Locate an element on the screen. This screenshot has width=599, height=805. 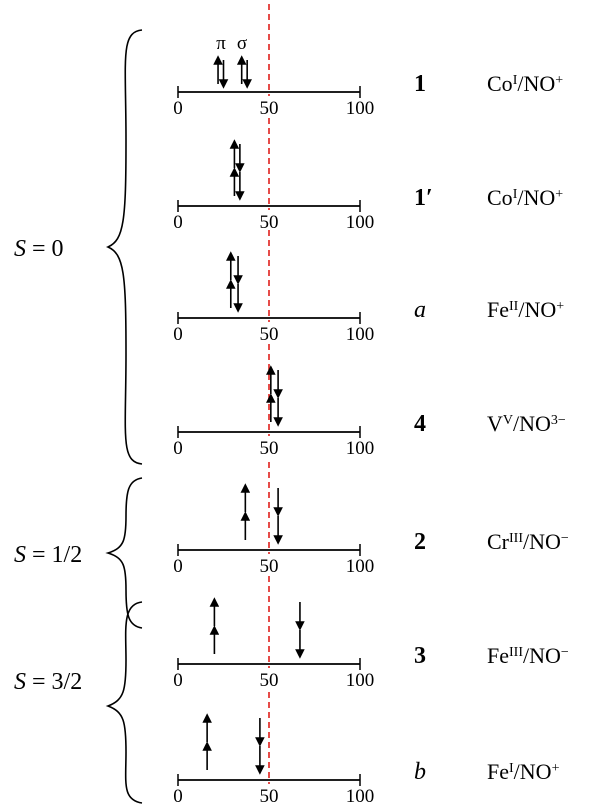
complex-label: 4 is located at coordinates (420, 424).